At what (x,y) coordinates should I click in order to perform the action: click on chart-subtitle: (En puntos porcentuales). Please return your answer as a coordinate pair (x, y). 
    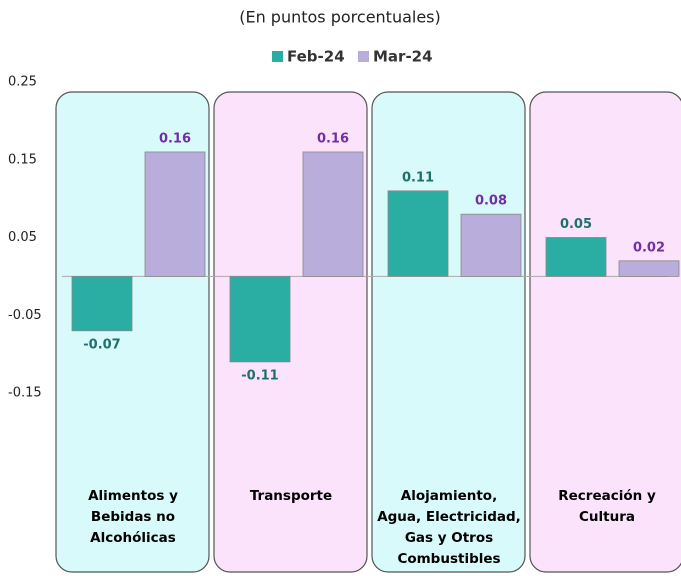
    Looking at the image, I should click on (340, 17).